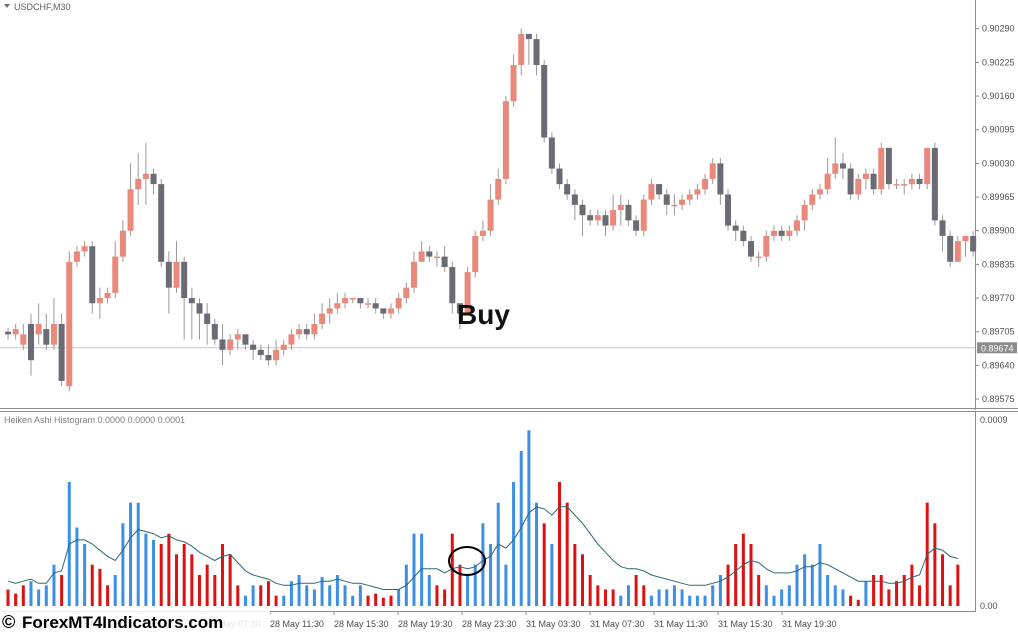 The image size is (1018, 636). What do you see at coordinates (482, 548) in the screenshot?
I see `signal-line` at bounding box center [482, 548].